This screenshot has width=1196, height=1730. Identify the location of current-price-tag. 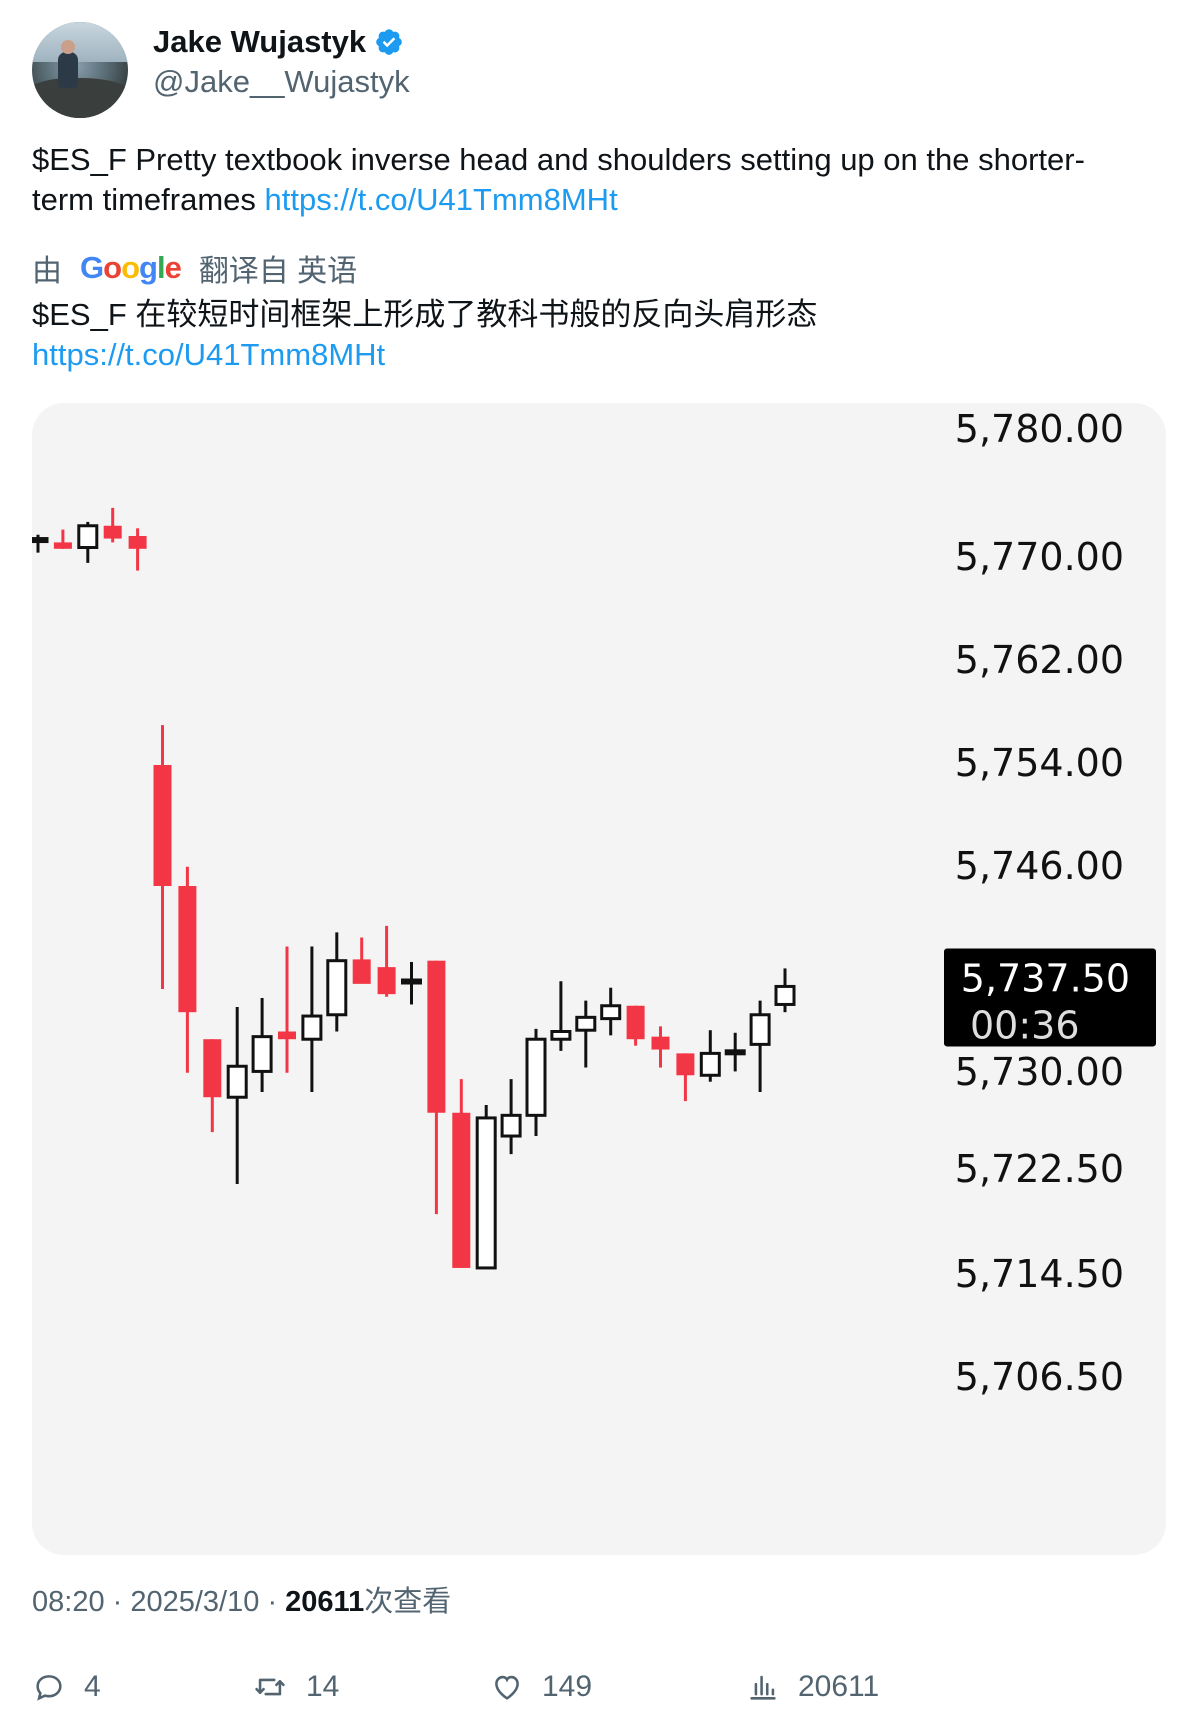
(1050, 997).